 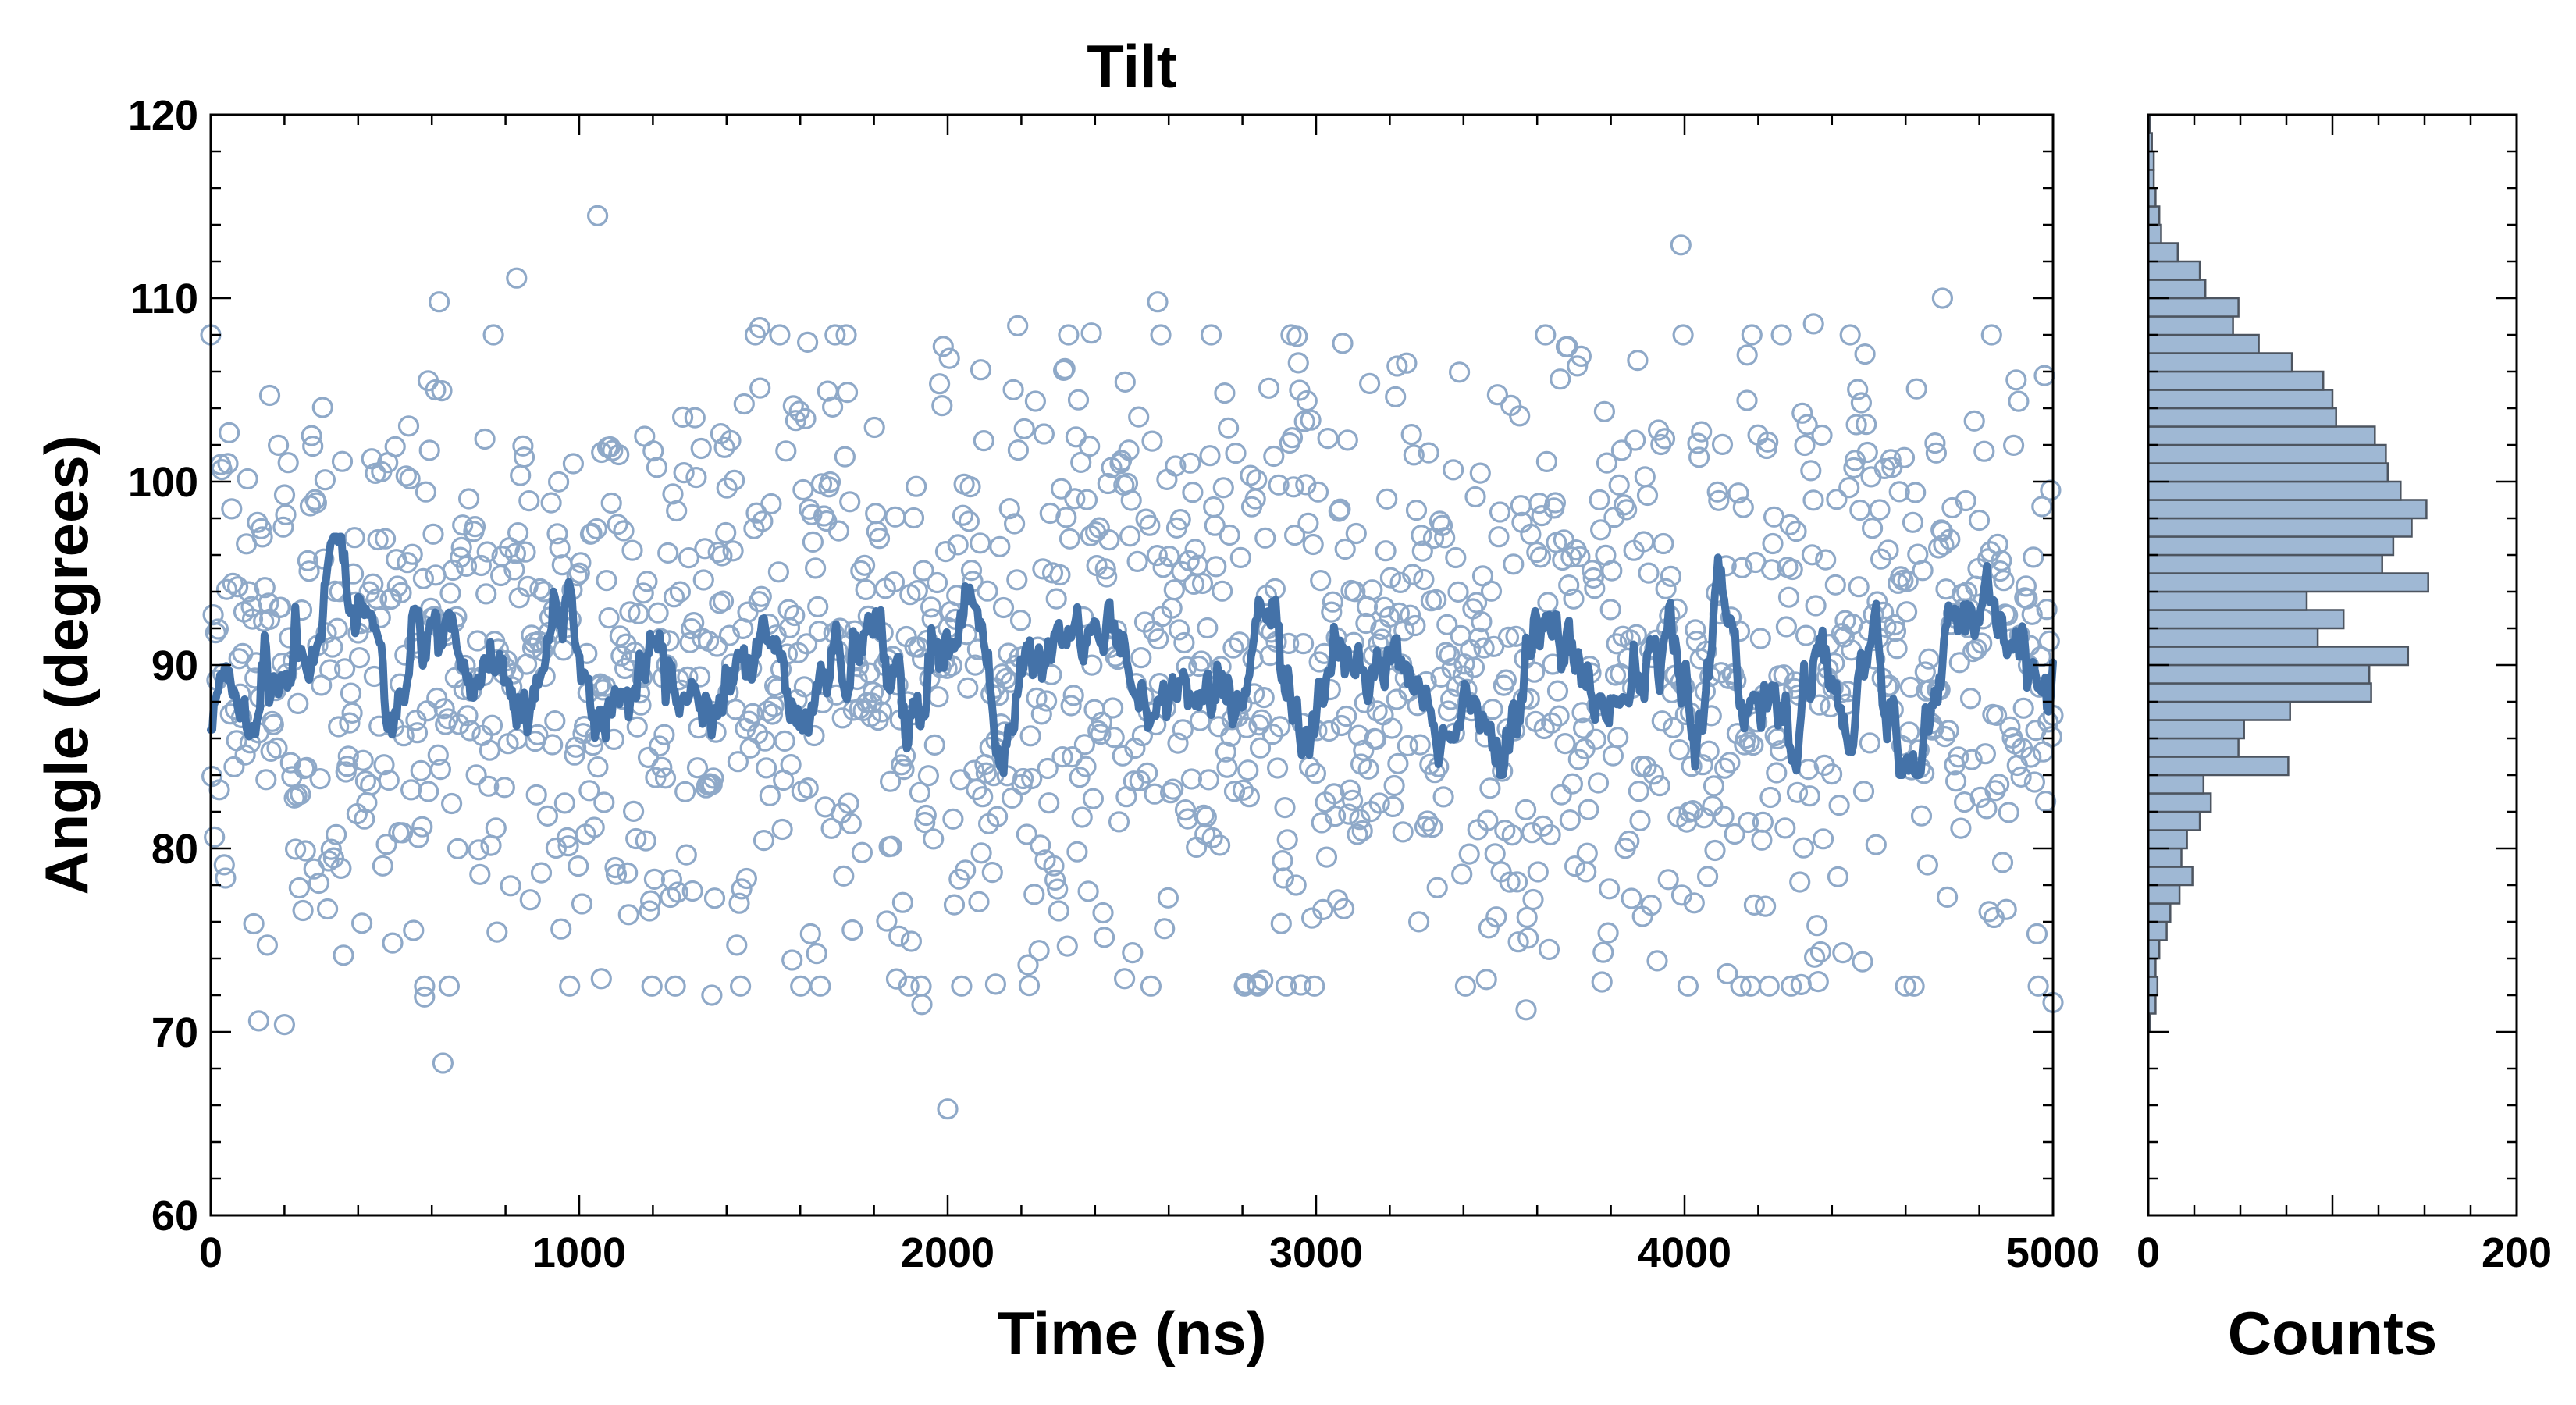 I want to click on y-tick-label: 80, so click(x=174, y=849).